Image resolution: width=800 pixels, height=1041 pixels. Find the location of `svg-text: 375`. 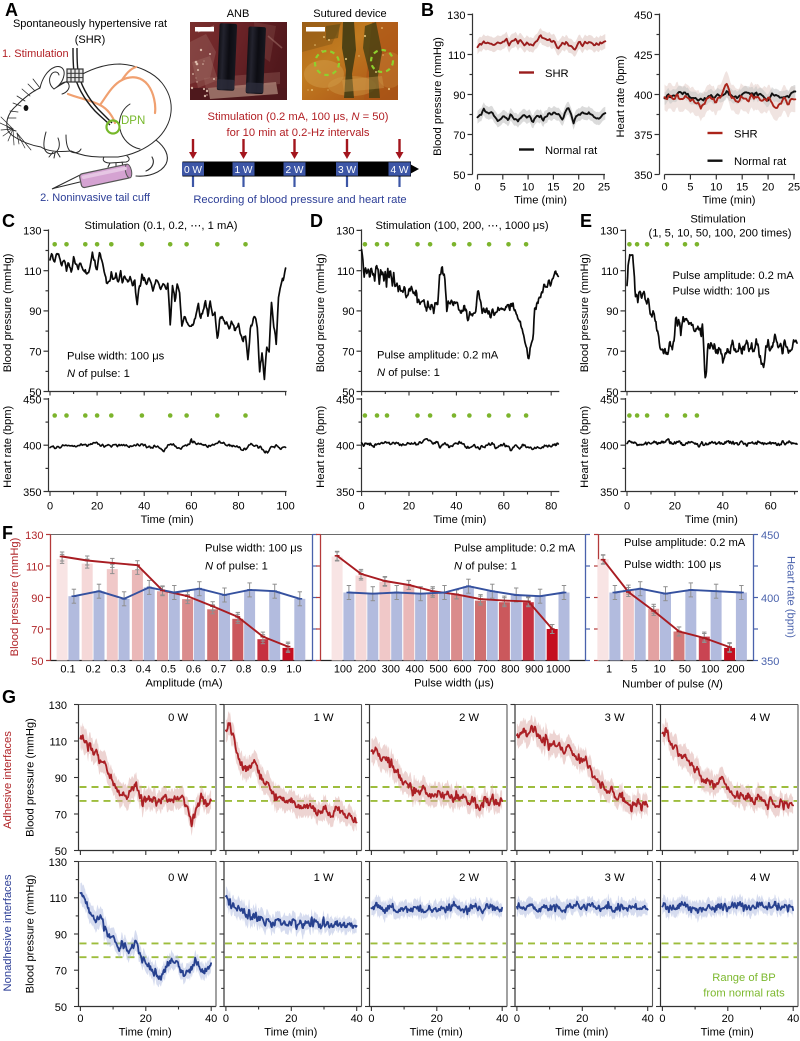

svg-text: 375 is located at coordinates (643, 136).